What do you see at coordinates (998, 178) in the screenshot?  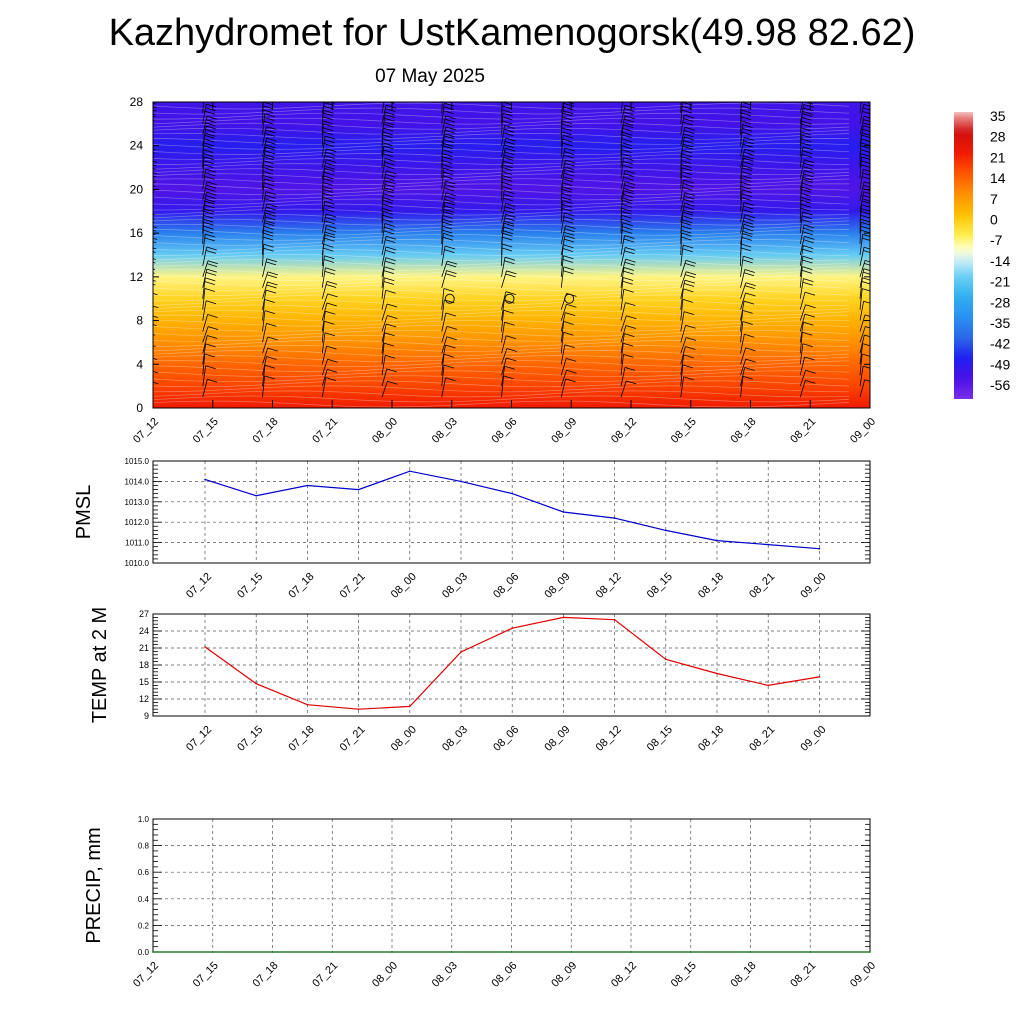 I see `colorbar-label: 14` at bounding box center [998, 178].